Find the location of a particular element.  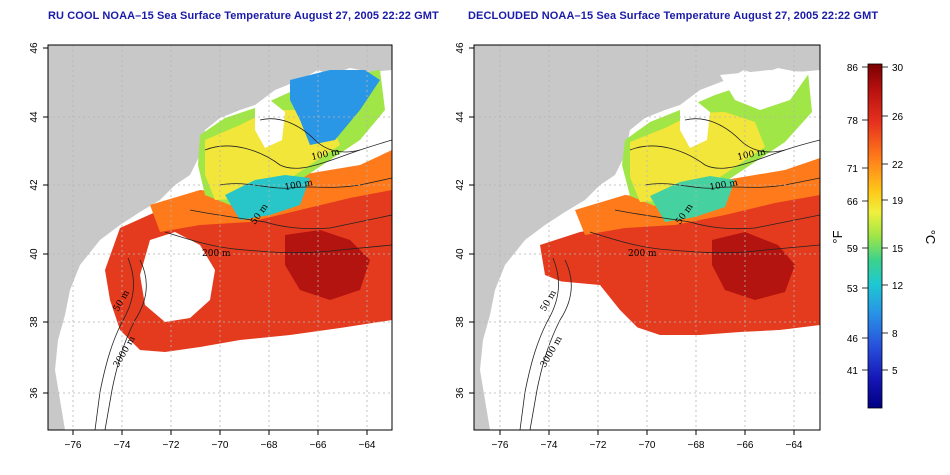

fahrenheit-tick: 66 is located at coordinates (853, 202).